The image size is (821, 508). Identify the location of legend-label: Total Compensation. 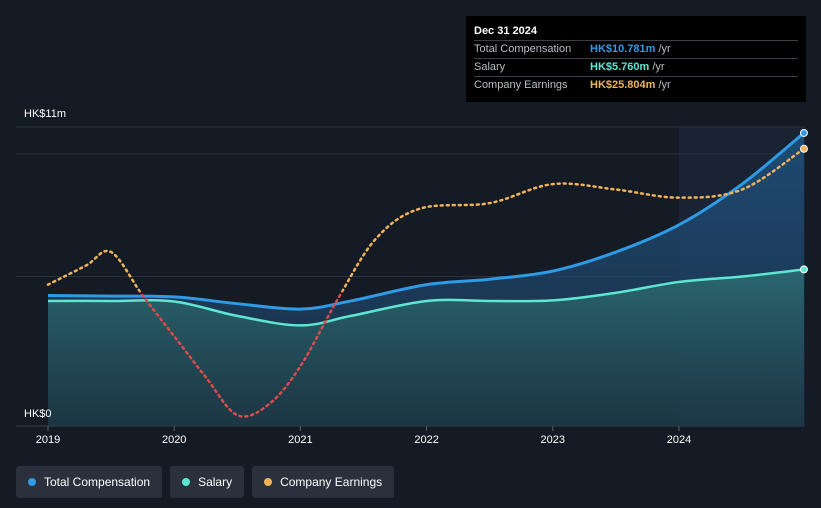
(97, 482).